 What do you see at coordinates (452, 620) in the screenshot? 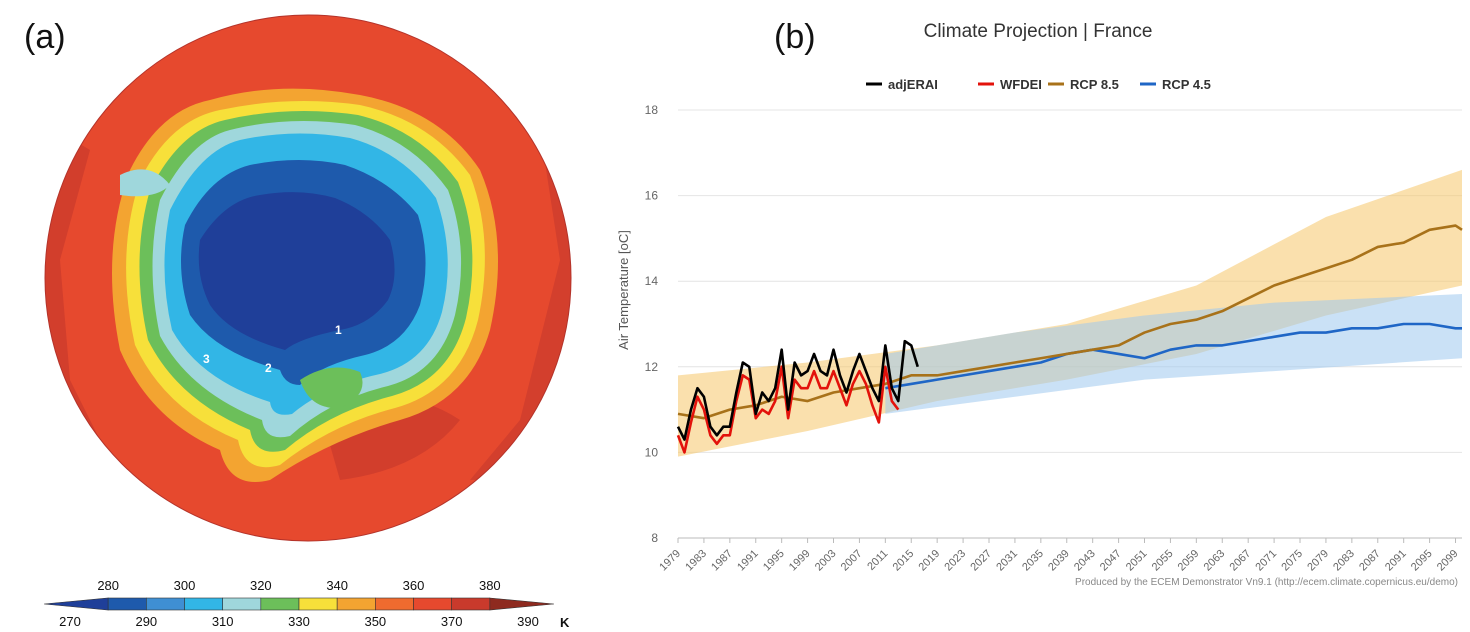
I see `colorbar-lower-label: 370` at bounding box center [452, 620].